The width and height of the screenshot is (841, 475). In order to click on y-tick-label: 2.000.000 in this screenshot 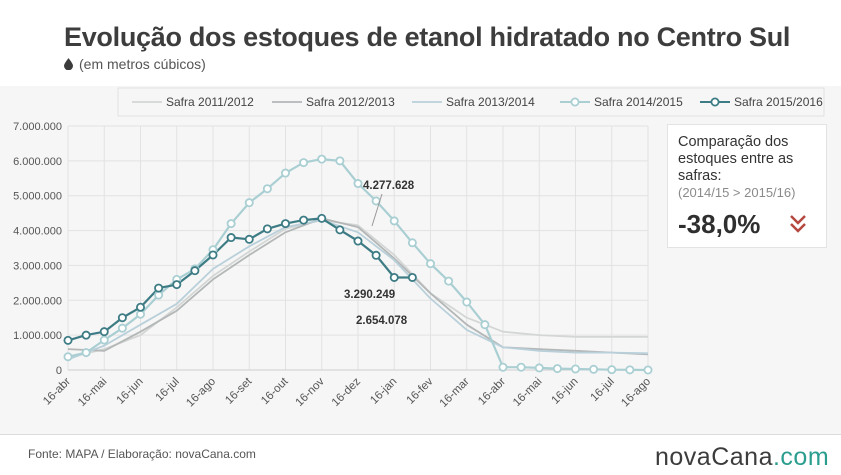, I will do `click(37, 301)`.